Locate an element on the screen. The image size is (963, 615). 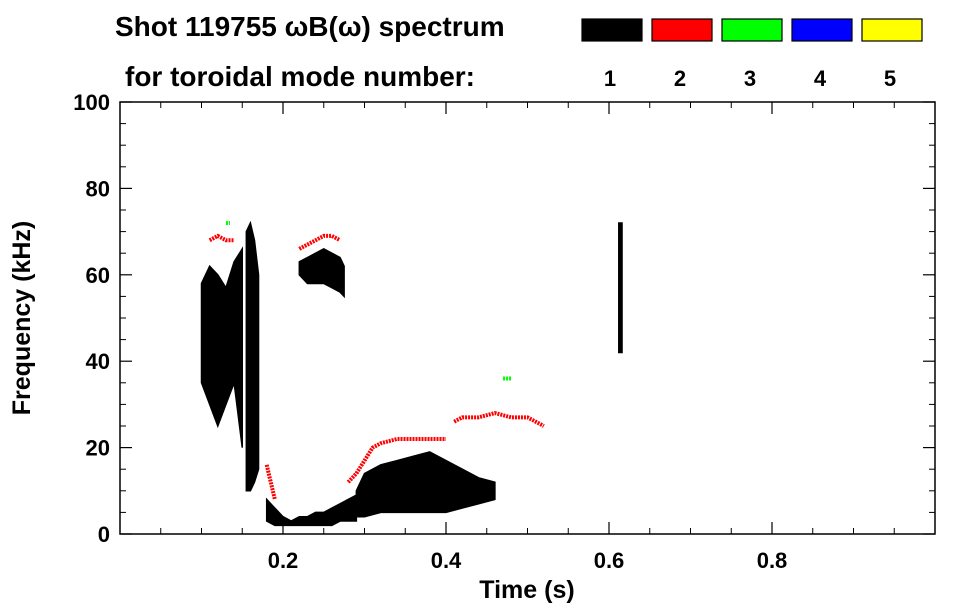
y-tick-label: 100 is located at coordinates (91, 102).